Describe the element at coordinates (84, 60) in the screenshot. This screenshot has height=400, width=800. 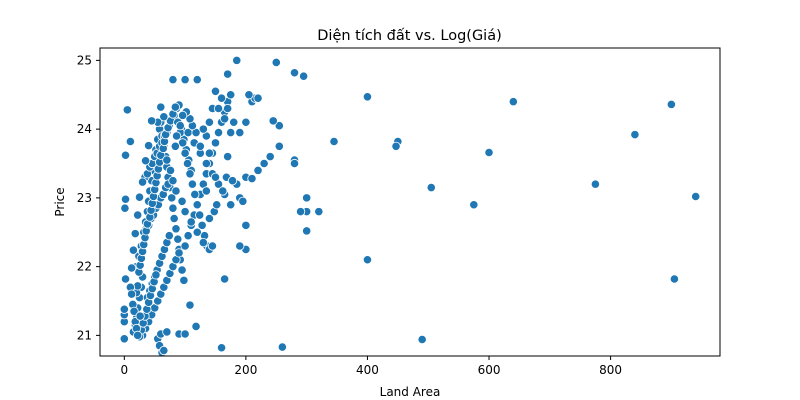
I see `y-tick-label: 25` at that location.